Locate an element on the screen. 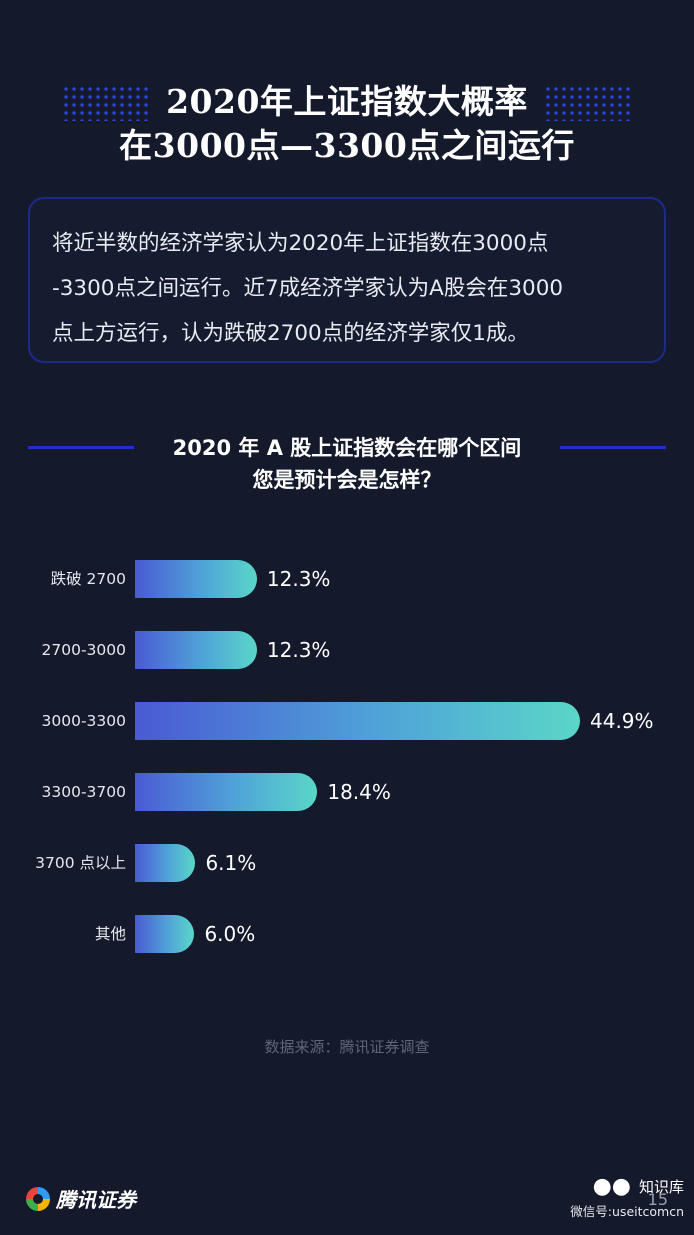 The height and width of the screenshot is (1235, 694). intro-line-1: 将近半数的经济学家认为2020年上证指数在3000点 is located at coordinates (300, 243).